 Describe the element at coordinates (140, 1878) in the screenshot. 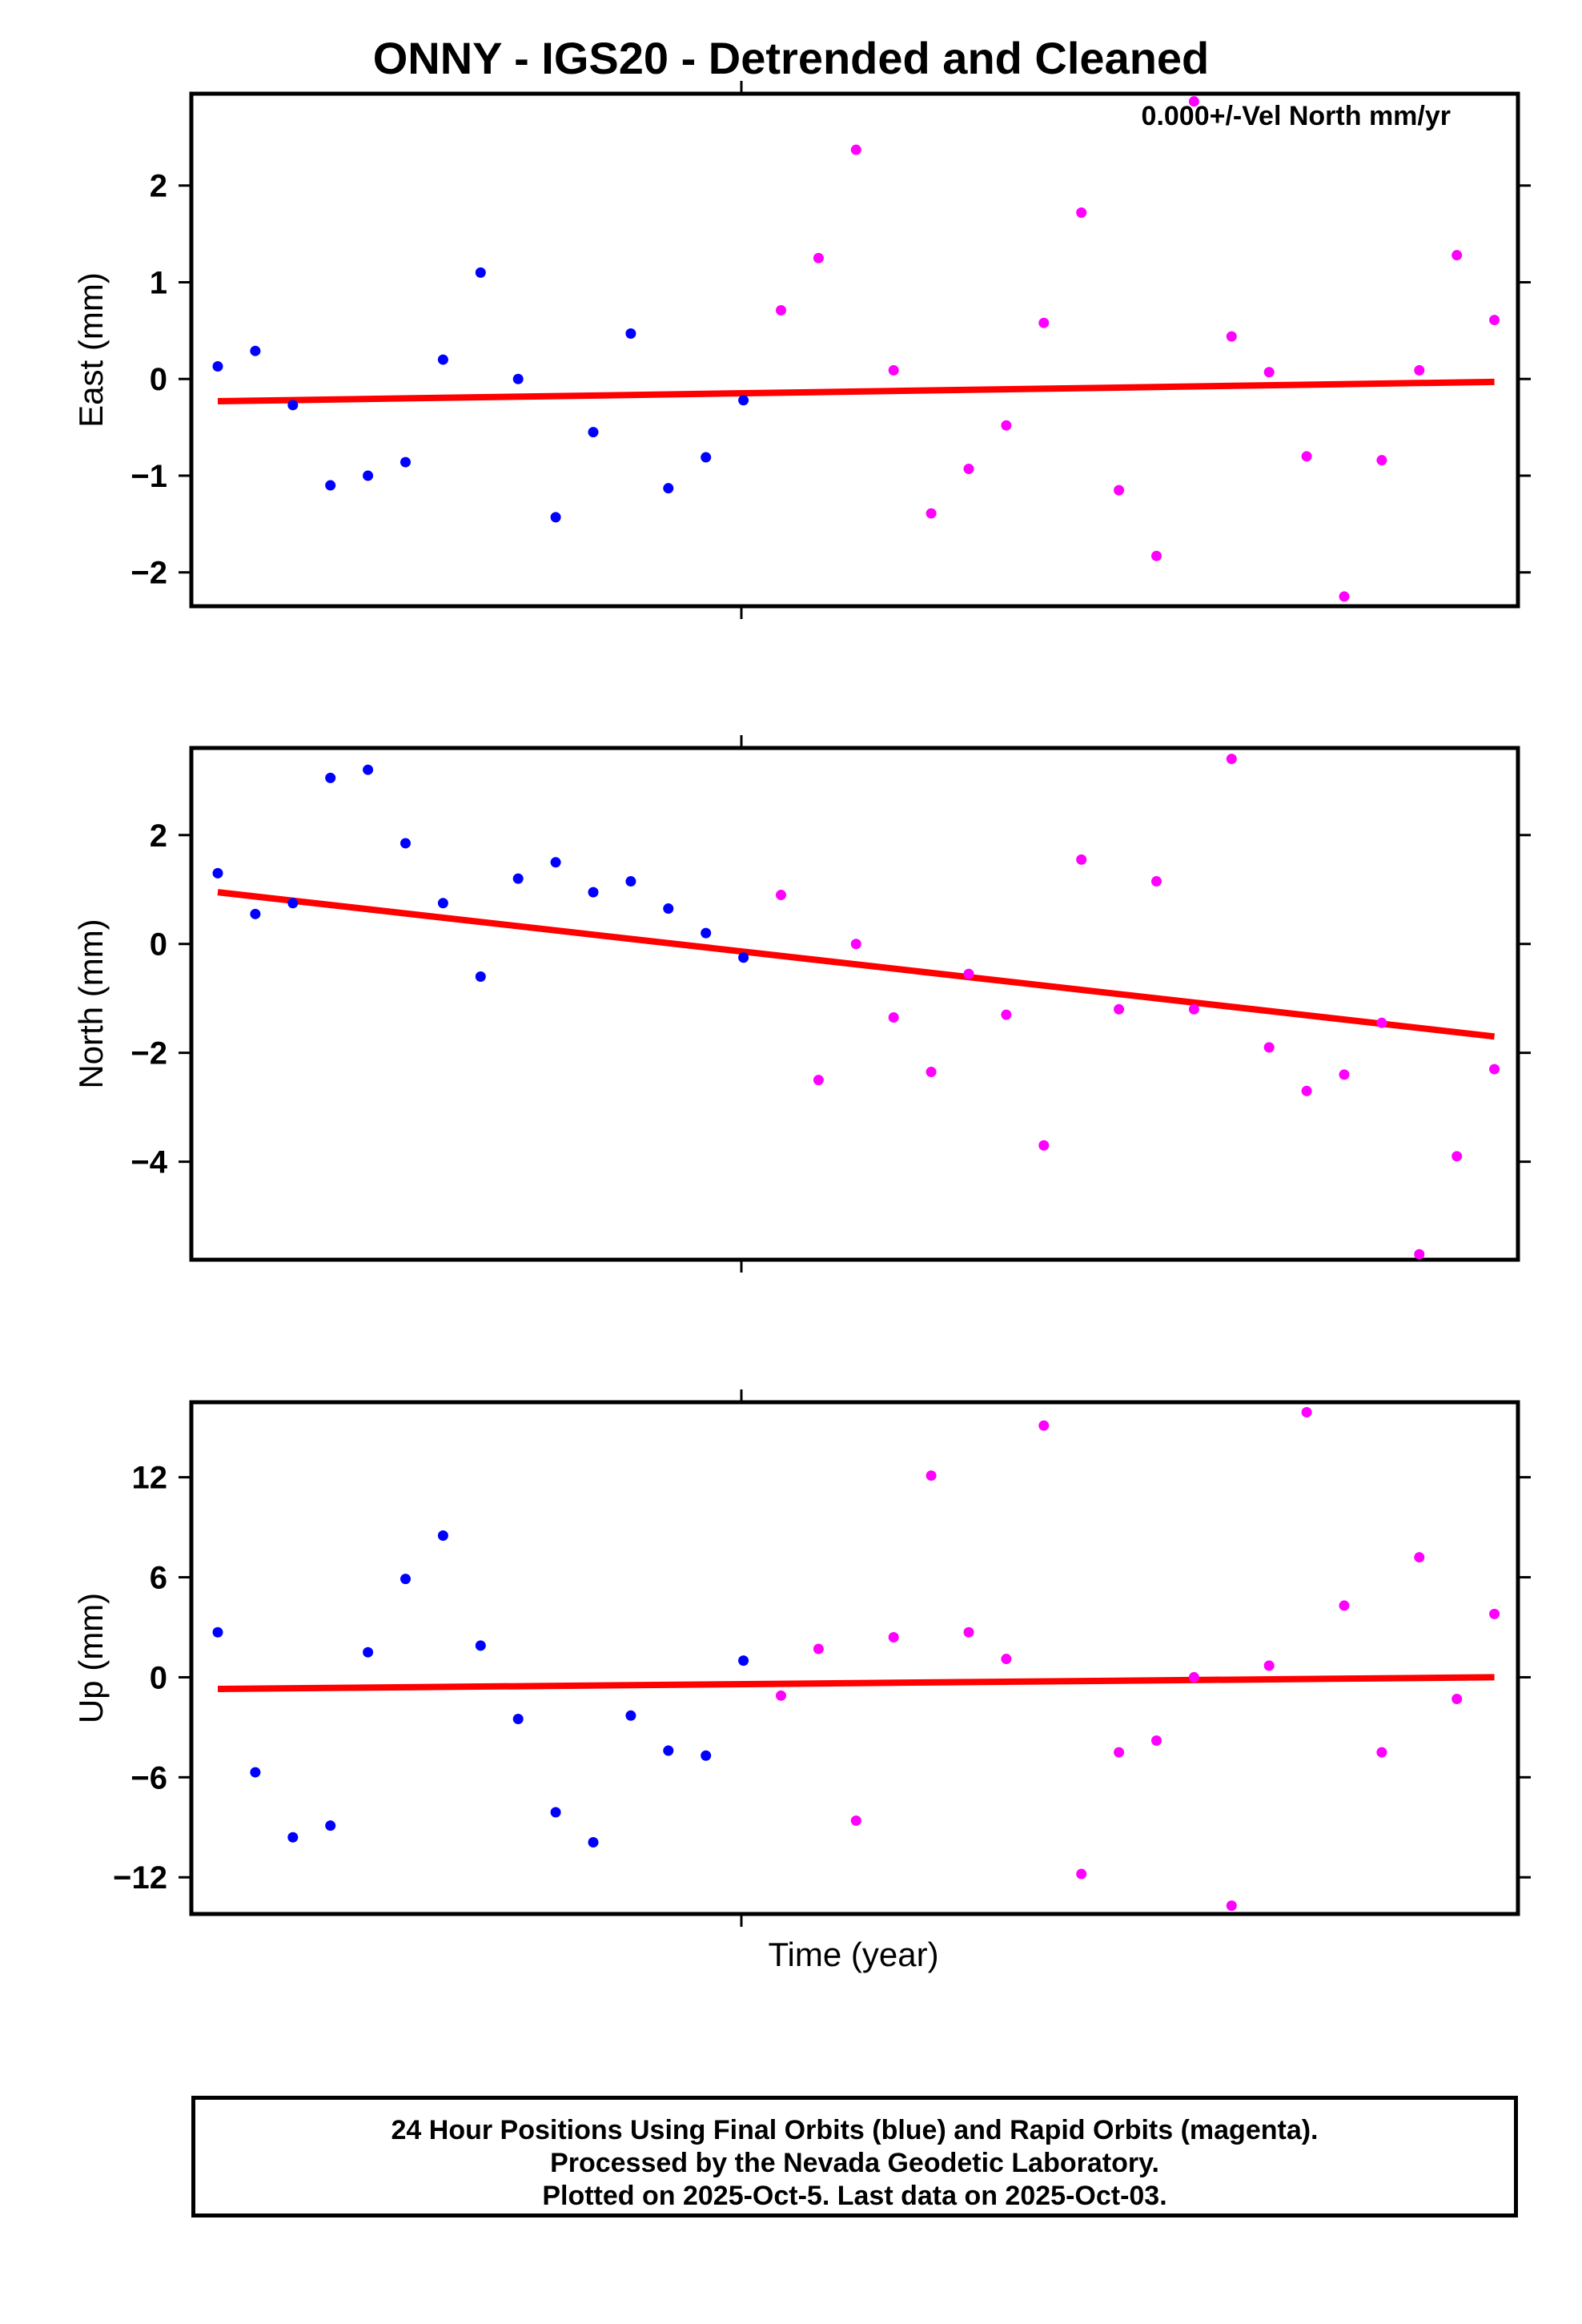

I see `up-ytick-label-0: −12` at that location.